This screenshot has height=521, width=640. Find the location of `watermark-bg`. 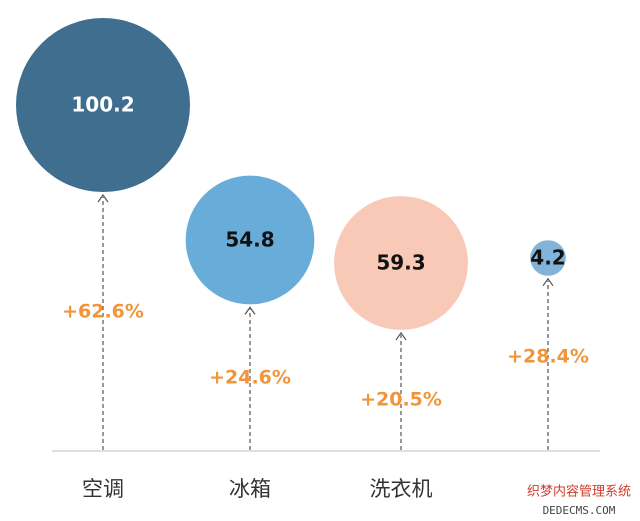

watermark-bg is located at coordinates (579, 499).